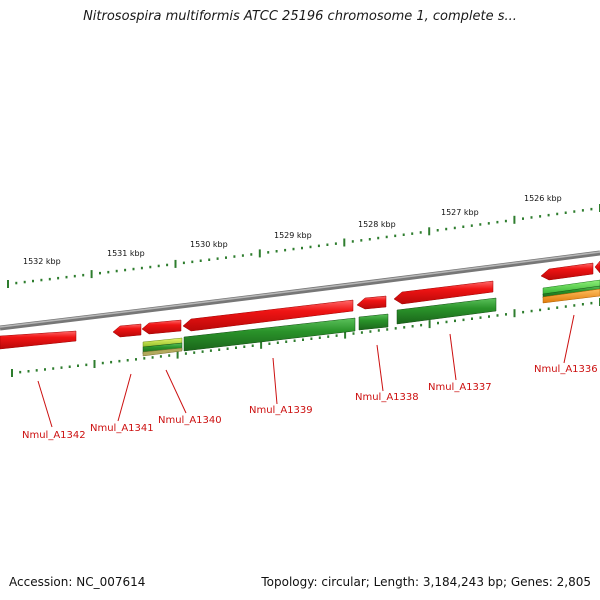 The height and width of the screenshot is (600, 600). I want to click on ruler-label-1532: 1532 kbp, so click(42, 261).